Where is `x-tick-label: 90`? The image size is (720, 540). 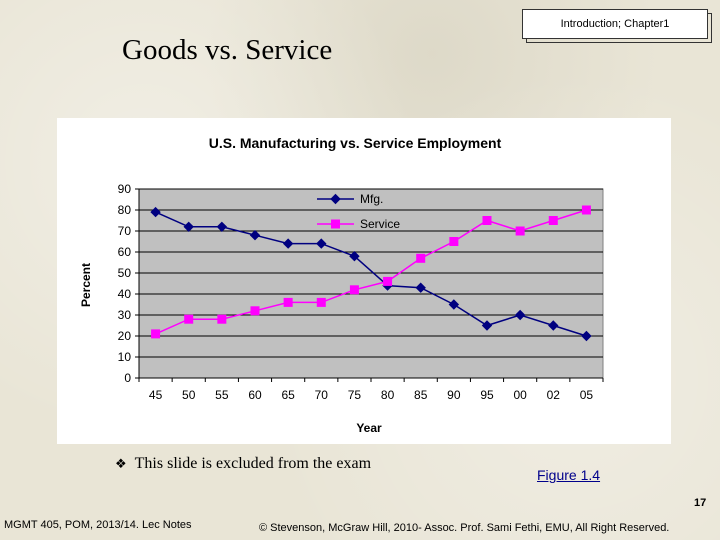
x-tick-label: 90 is located at coordinates (454, 395).